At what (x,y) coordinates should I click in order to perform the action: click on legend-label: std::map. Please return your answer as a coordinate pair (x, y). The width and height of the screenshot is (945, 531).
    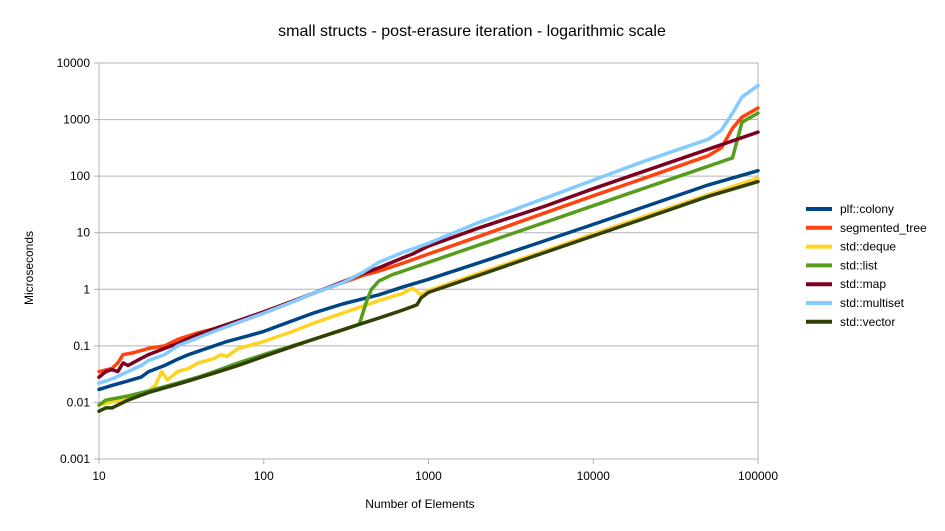
    Looking at the image, I should click on (863, 284).